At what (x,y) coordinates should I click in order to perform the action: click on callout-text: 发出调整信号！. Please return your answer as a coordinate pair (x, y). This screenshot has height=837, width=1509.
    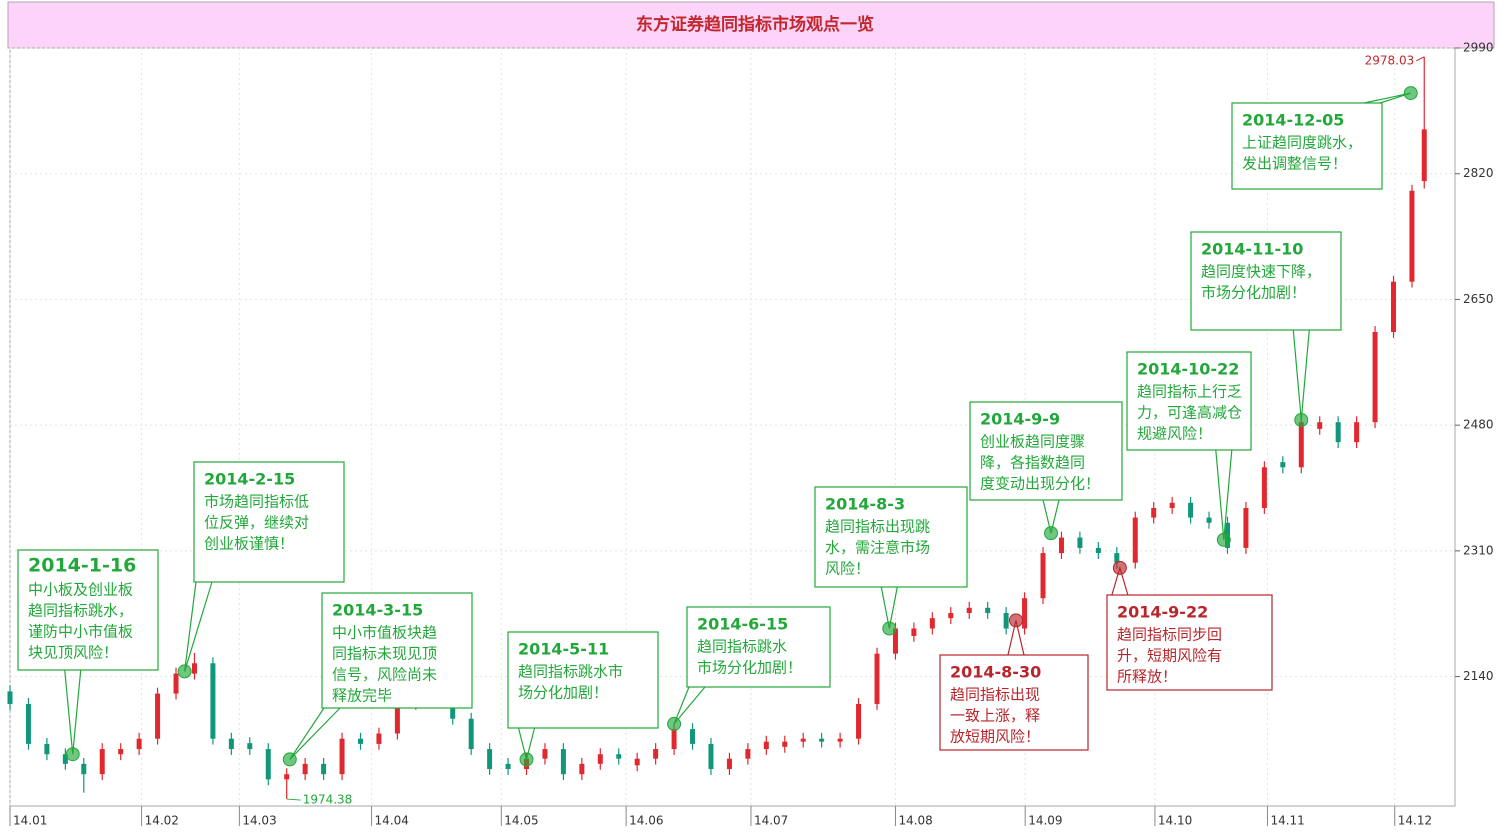
    Looking at the image, I should click on (1294, 164).